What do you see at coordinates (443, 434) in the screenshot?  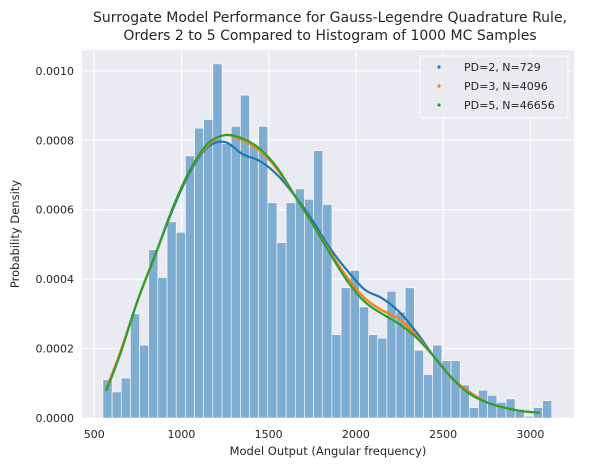 I see `x-tick-label: 2500` at bounding box center [443, 434].